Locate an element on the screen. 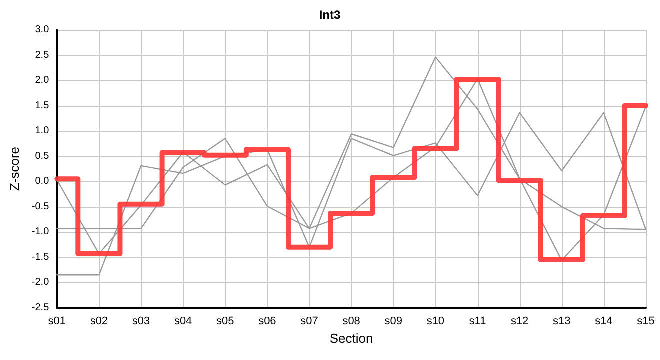  y-tick-label: 3.0 is located at coordinates (42, 30).